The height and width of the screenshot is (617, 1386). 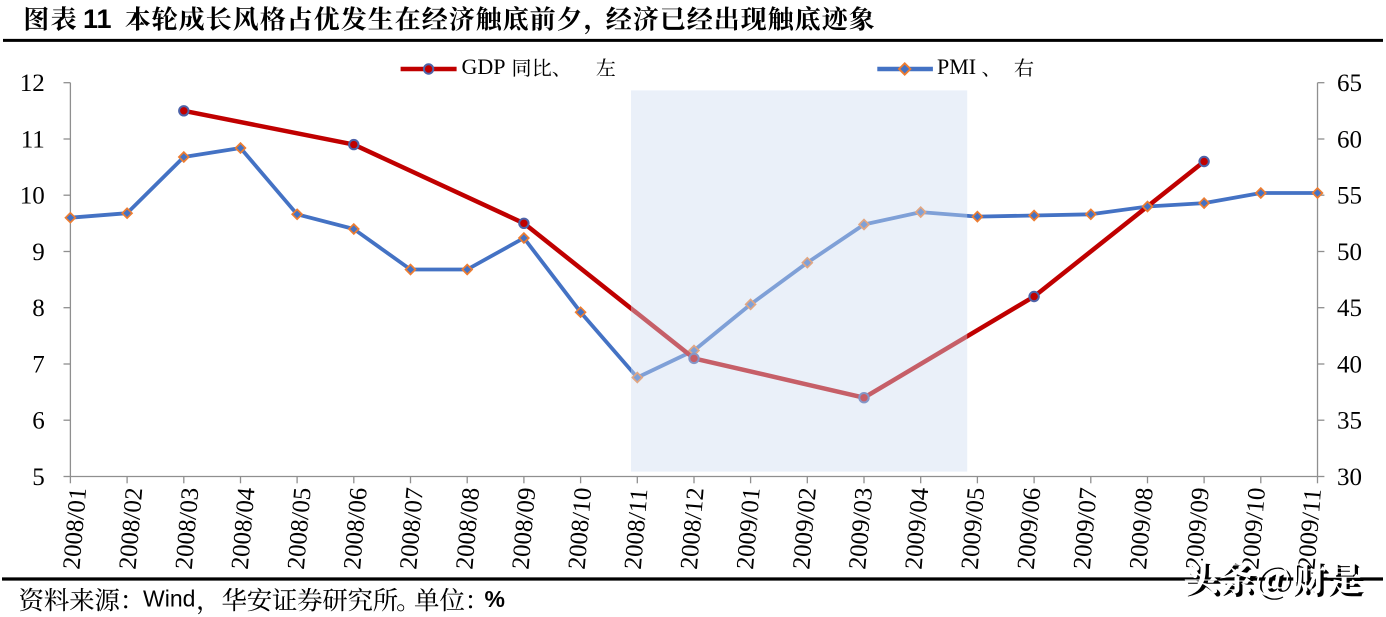 What do you see at coordinates (132, 529) in the screenshot?
I see `svg-text: 2008/02` at bounding box center [132, 529].